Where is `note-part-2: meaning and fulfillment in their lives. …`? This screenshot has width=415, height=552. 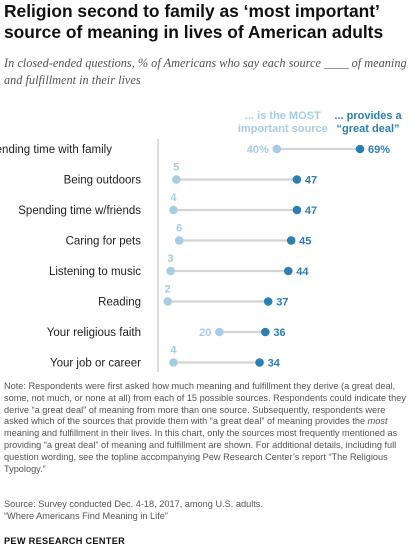
note-part-2: meaning and fulfillment in their lives. … is located at coordinates (201, 451).